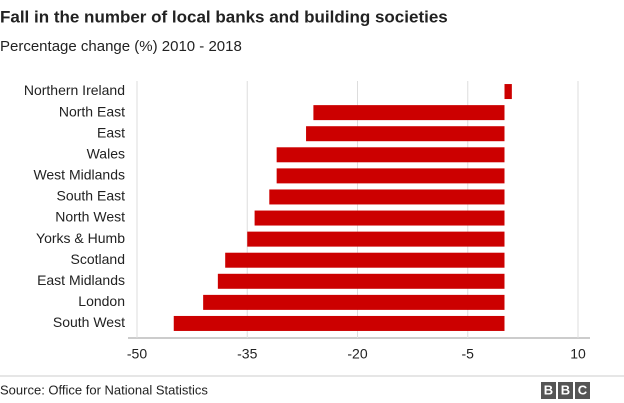 This screenshot has width=624, height=403. Describe the element at coordinates (89, 322) in the screenshot. I see `y-tick-label: South West` at that location.